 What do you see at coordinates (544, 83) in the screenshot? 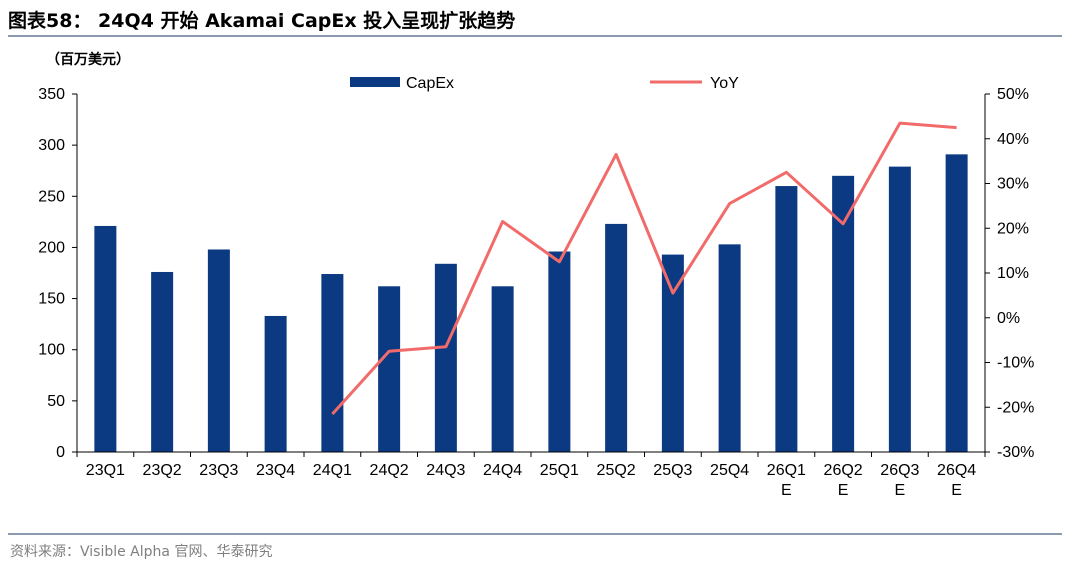
I see `legend: CapEx YoY` at bounding box center [544, 83].